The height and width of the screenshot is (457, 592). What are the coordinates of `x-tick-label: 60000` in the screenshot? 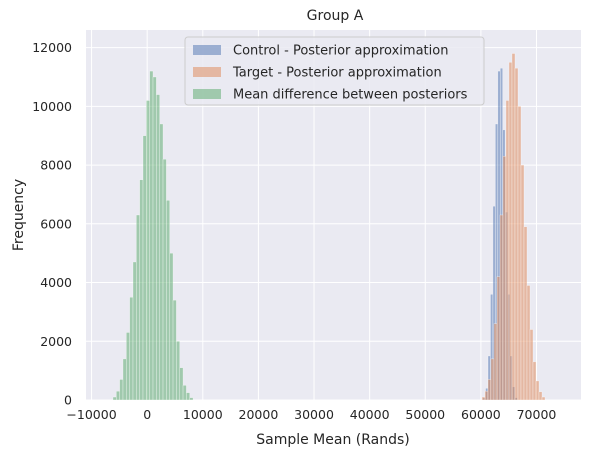 It's located at (481, 414).